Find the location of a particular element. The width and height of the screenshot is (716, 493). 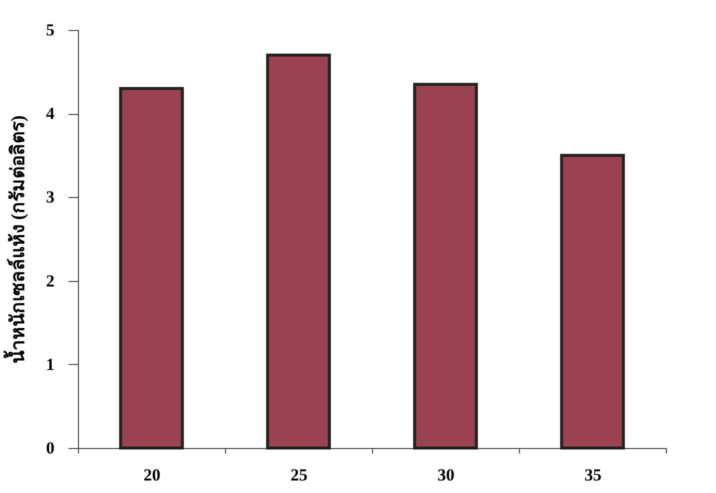

y-tick-label: 3 is located at coordinates (50, 197).